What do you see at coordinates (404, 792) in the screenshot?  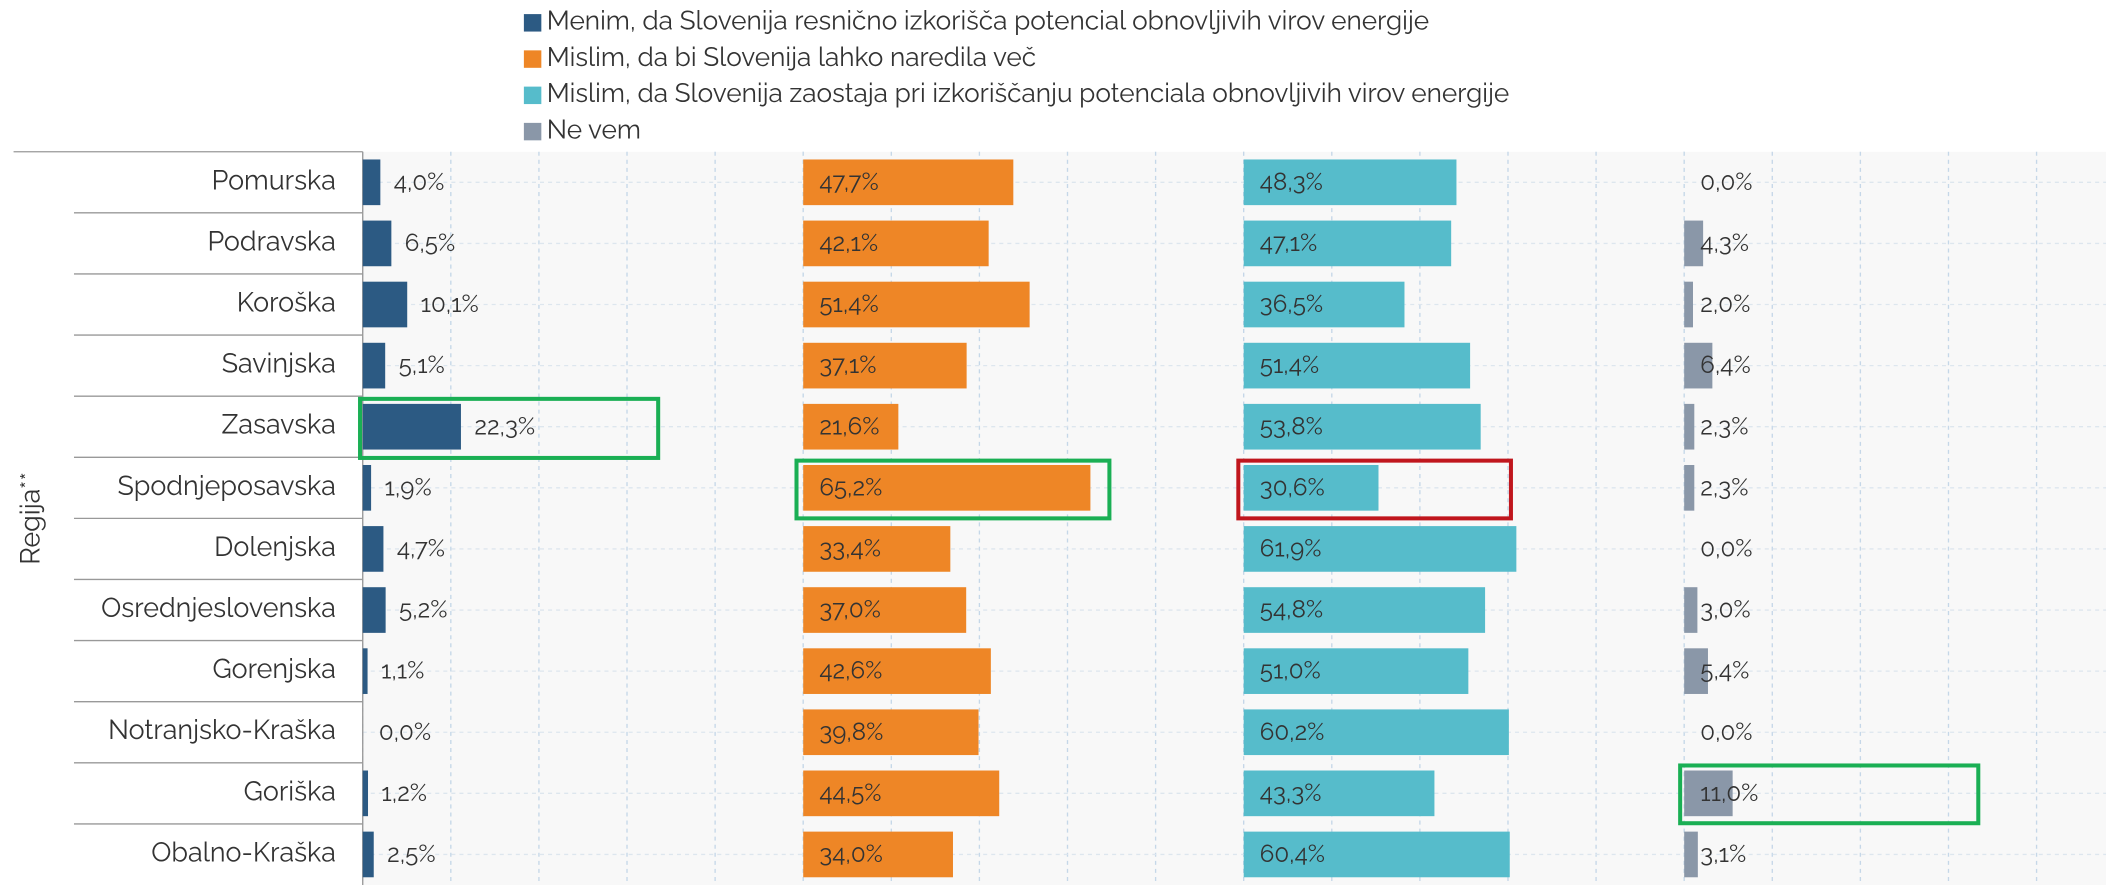 I see `data-label: 1,2%` at bounding box center [404, 792].